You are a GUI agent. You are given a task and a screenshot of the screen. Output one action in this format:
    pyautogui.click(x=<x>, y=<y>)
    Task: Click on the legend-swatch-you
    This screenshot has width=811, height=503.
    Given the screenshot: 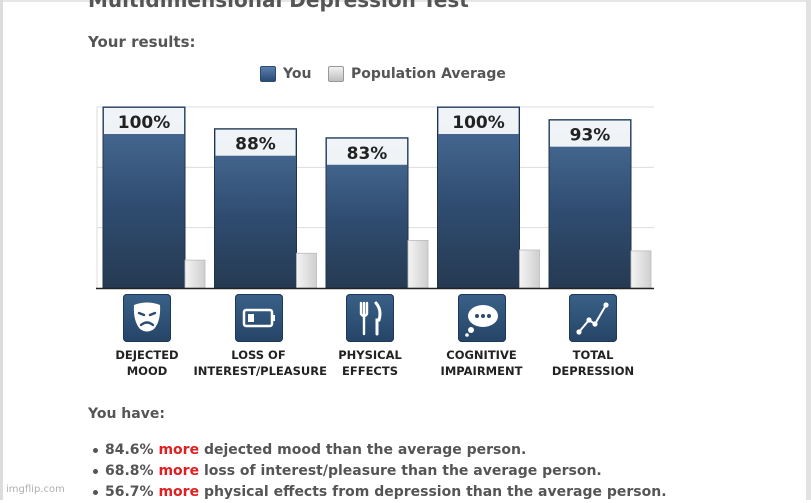 What is the action you would take?
    pyautogui.click(x=268, y=74)
    